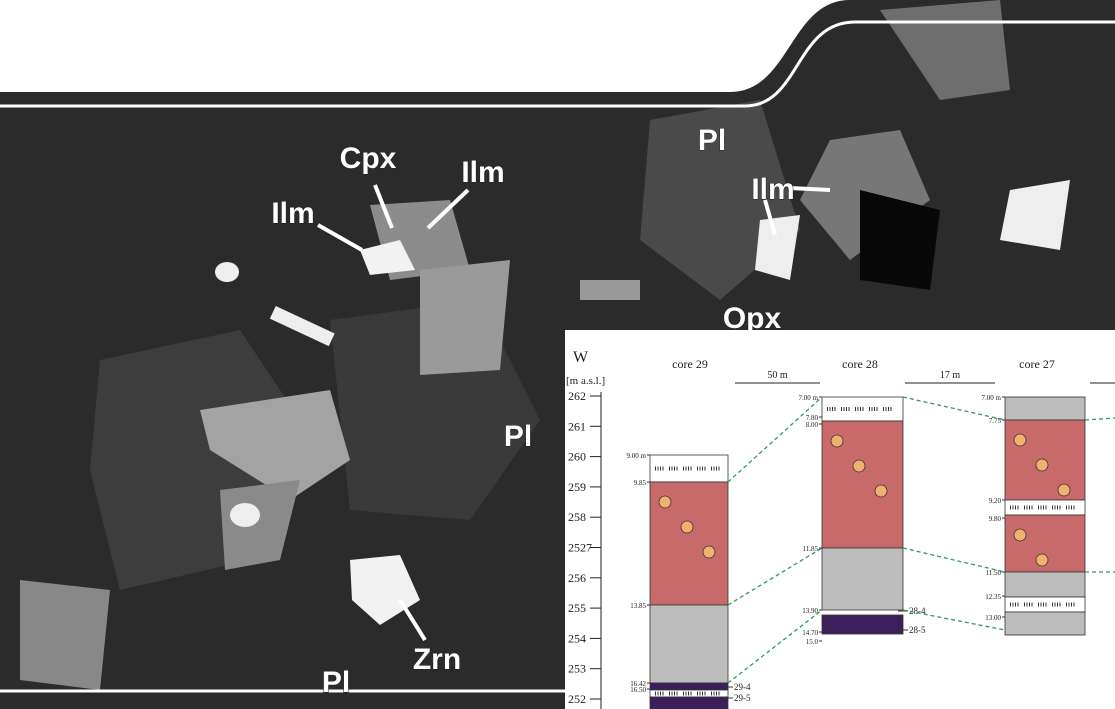  I want to click on distance-label: 17 m, so click(950, 375).